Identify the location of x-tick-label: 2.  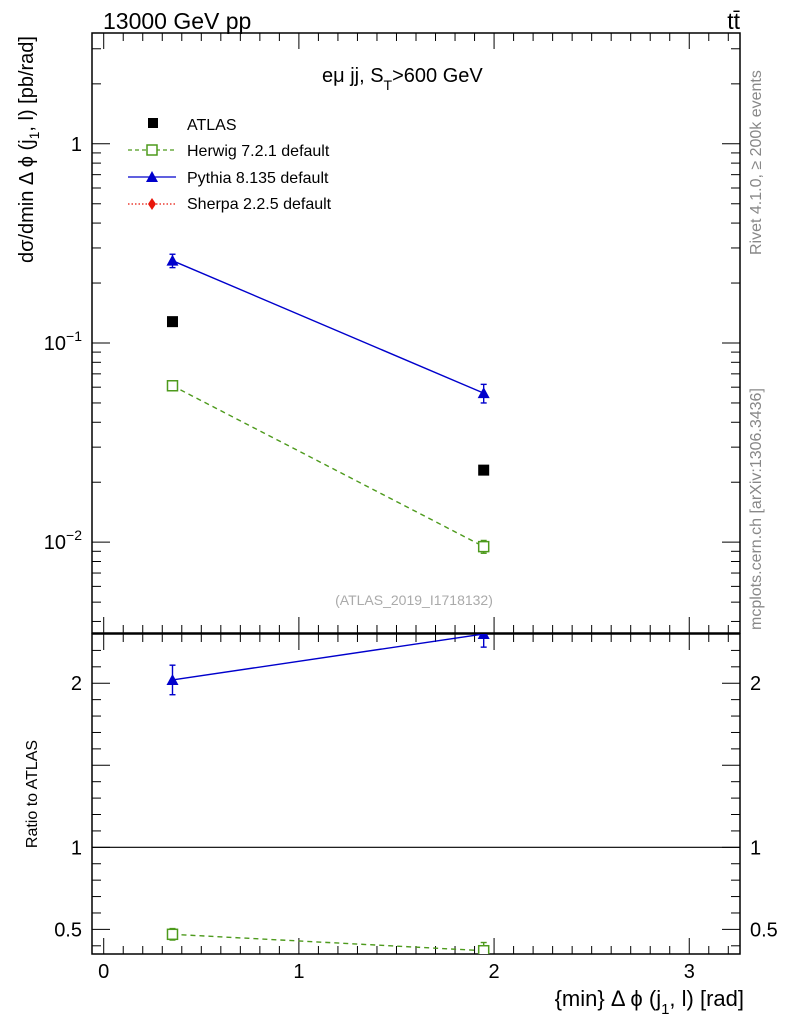
(494, 972).